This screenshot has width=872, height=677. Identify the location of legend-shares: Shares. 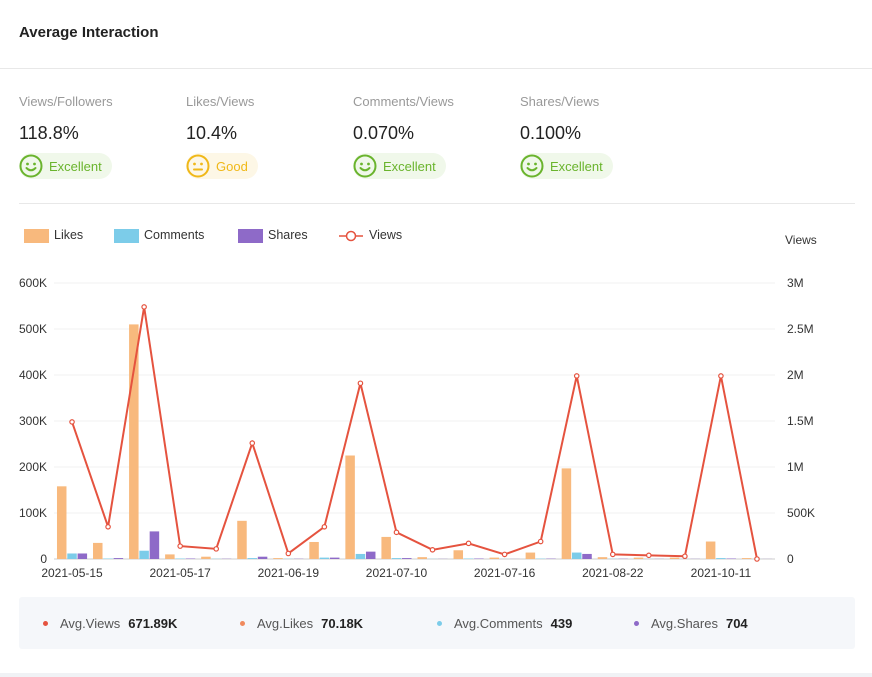
(273, 235).